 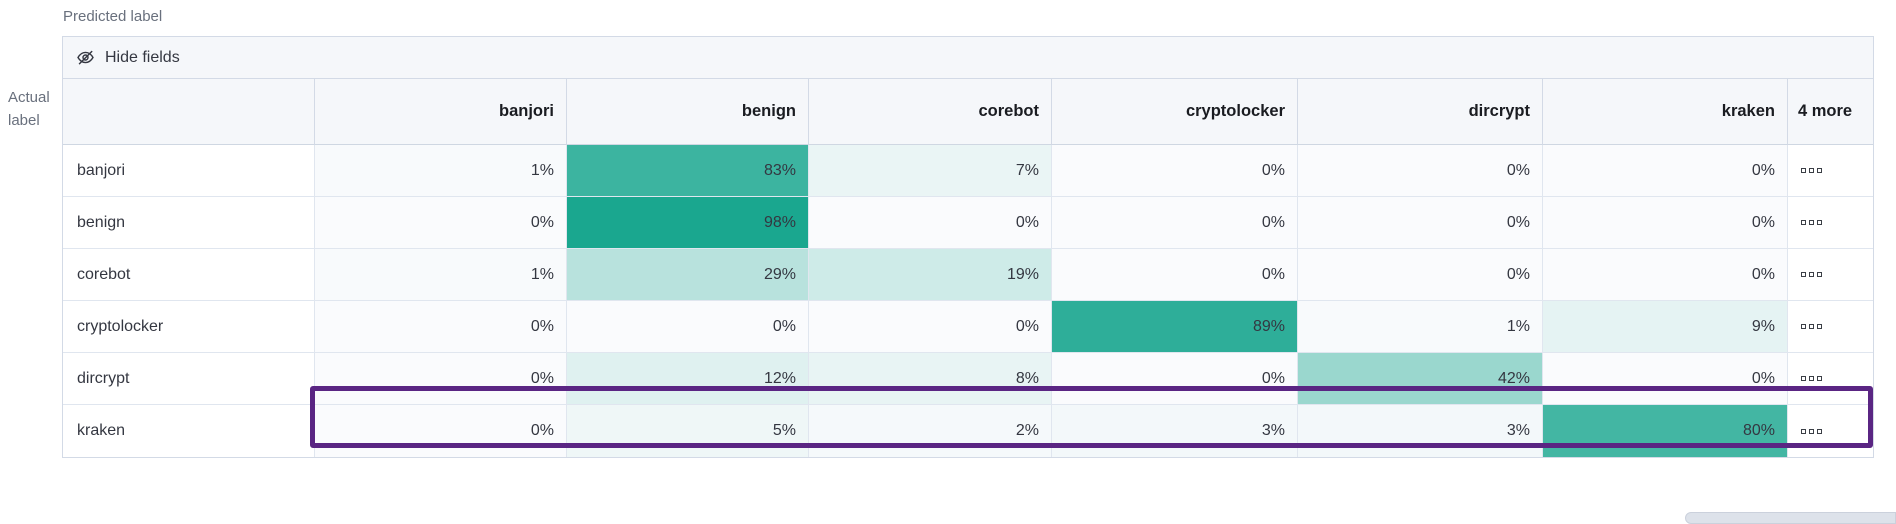 I want to click on actual-label-line2: label, so click(x=24, y=121).